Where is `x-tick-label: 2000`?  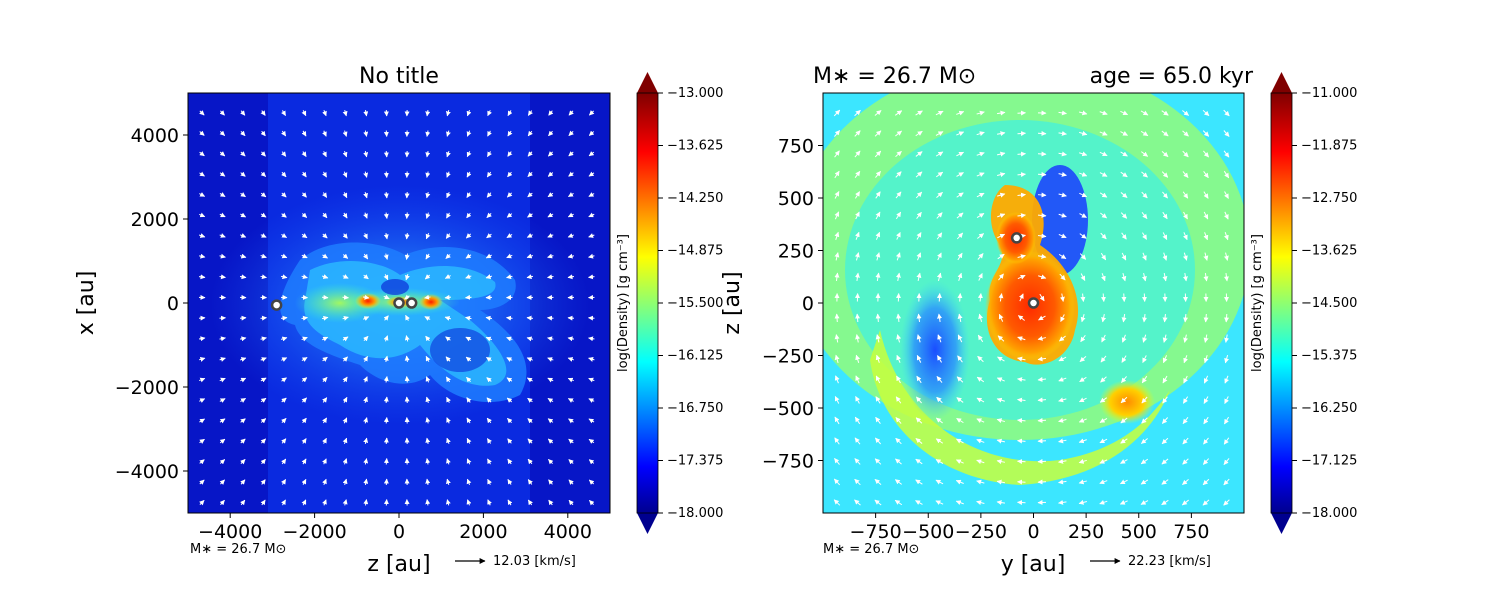 x-tick-label: 2000 is located at coordinates (483, 532).